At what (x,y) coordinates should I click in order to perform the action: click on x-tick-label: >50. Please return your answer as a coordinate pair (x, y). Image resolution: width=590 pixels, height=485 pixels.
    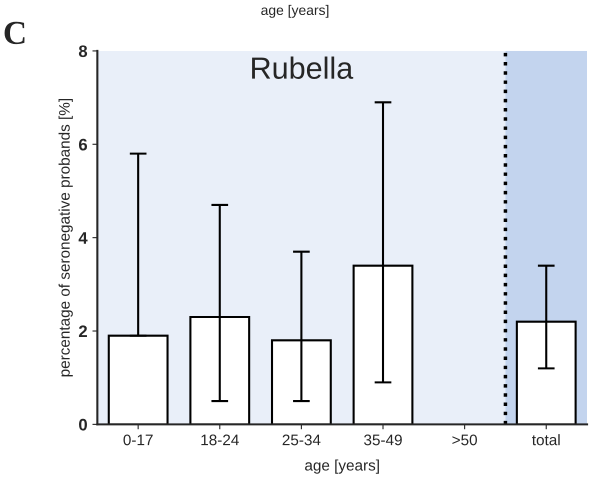
    Looking at the image, I should click on (464, 440).